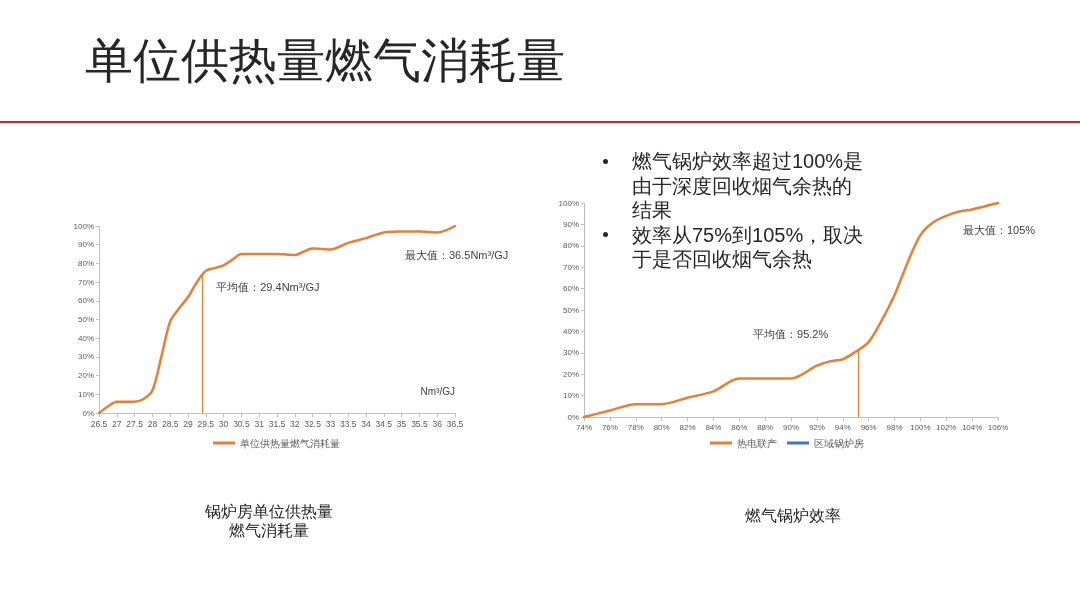  What do you see at coordinates (384, 423) in the screenshot?
I see `x-tick-label: 34.5` at bounding box center [384, 423].